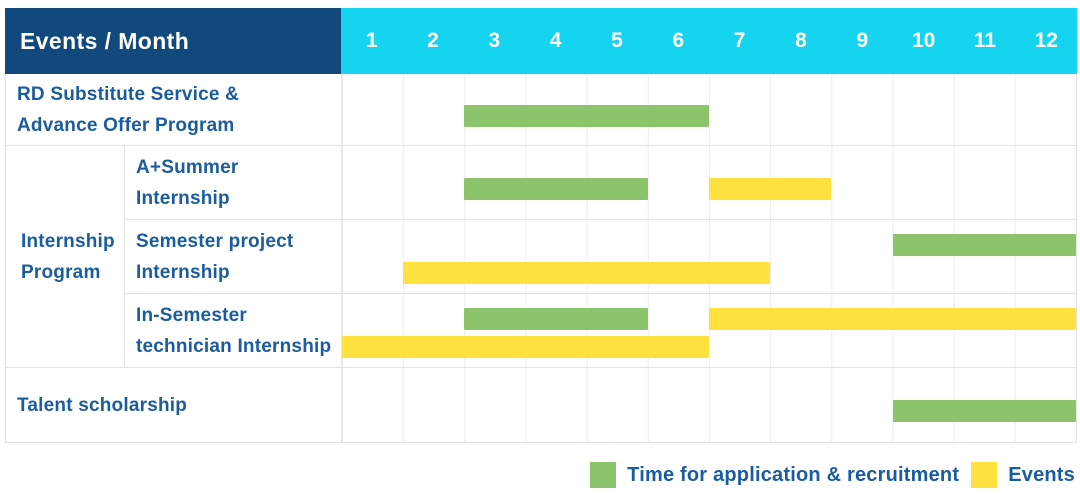 Image resolution: width=1080 pixels, height=494 pixels. Describe the element at coordinates (603, 475) in the screenshot. I see `application-swatch` at that location.